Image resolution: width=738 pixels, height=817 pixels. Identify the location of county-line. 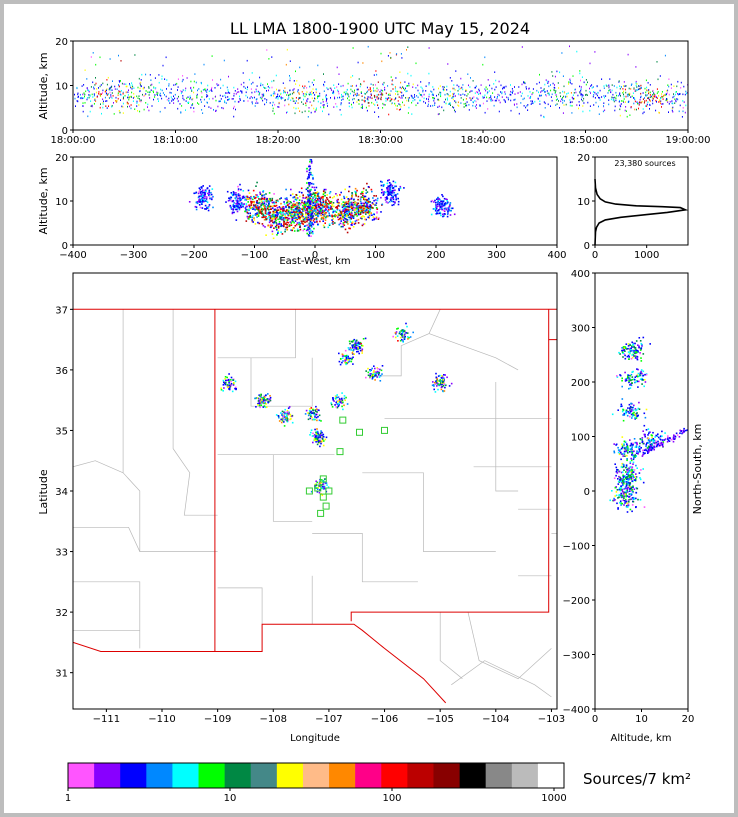
(501, 679).